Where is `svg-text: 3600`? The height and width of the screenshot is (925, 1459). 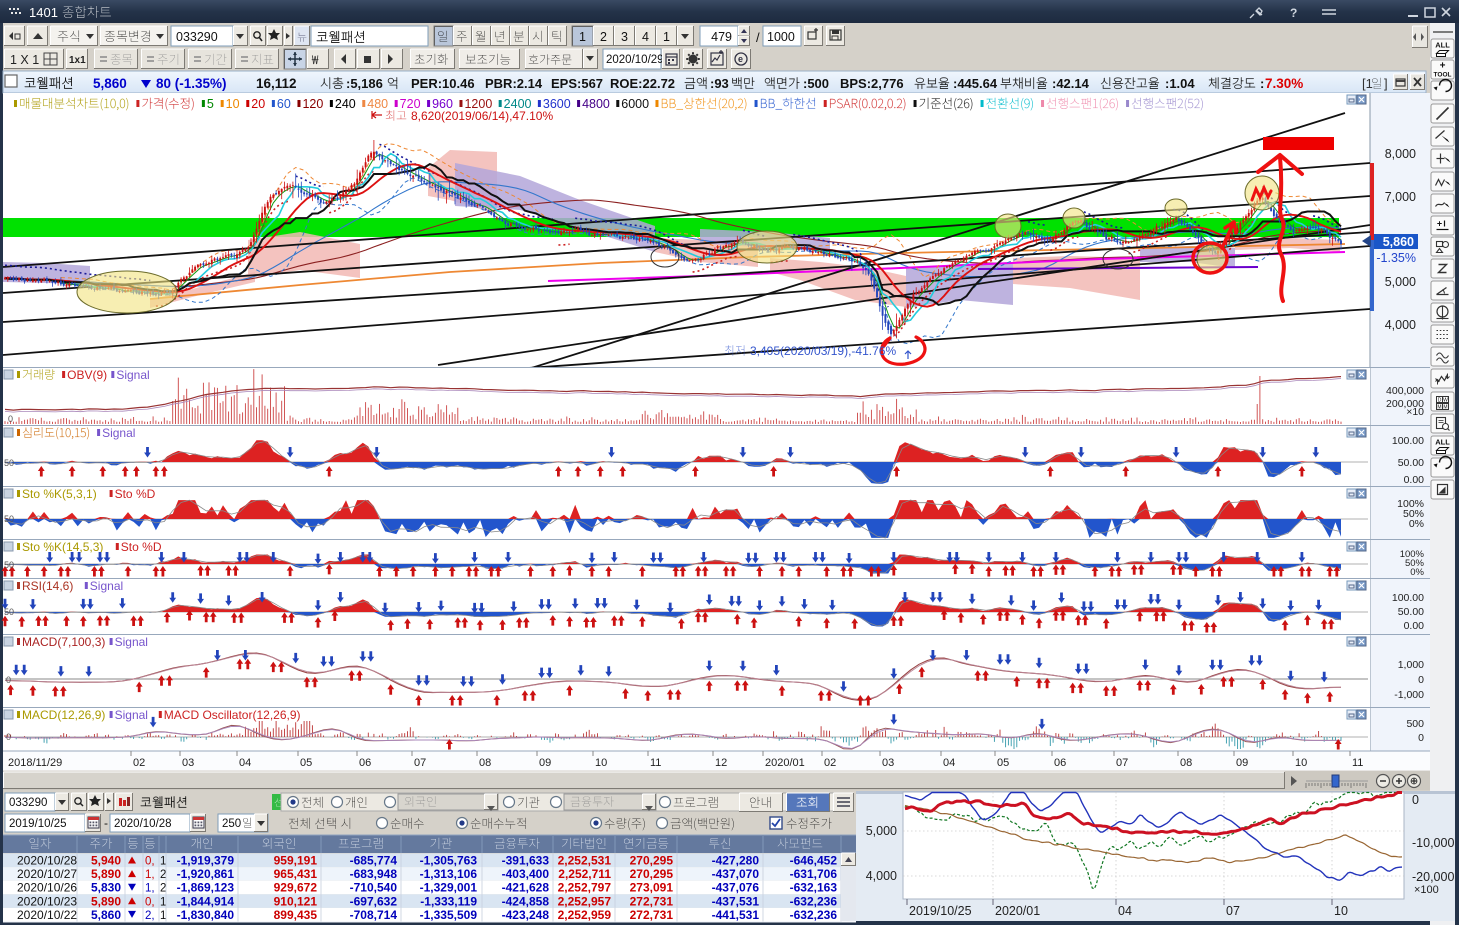
svg-text: 3600 is located at coordinates (557, 104).